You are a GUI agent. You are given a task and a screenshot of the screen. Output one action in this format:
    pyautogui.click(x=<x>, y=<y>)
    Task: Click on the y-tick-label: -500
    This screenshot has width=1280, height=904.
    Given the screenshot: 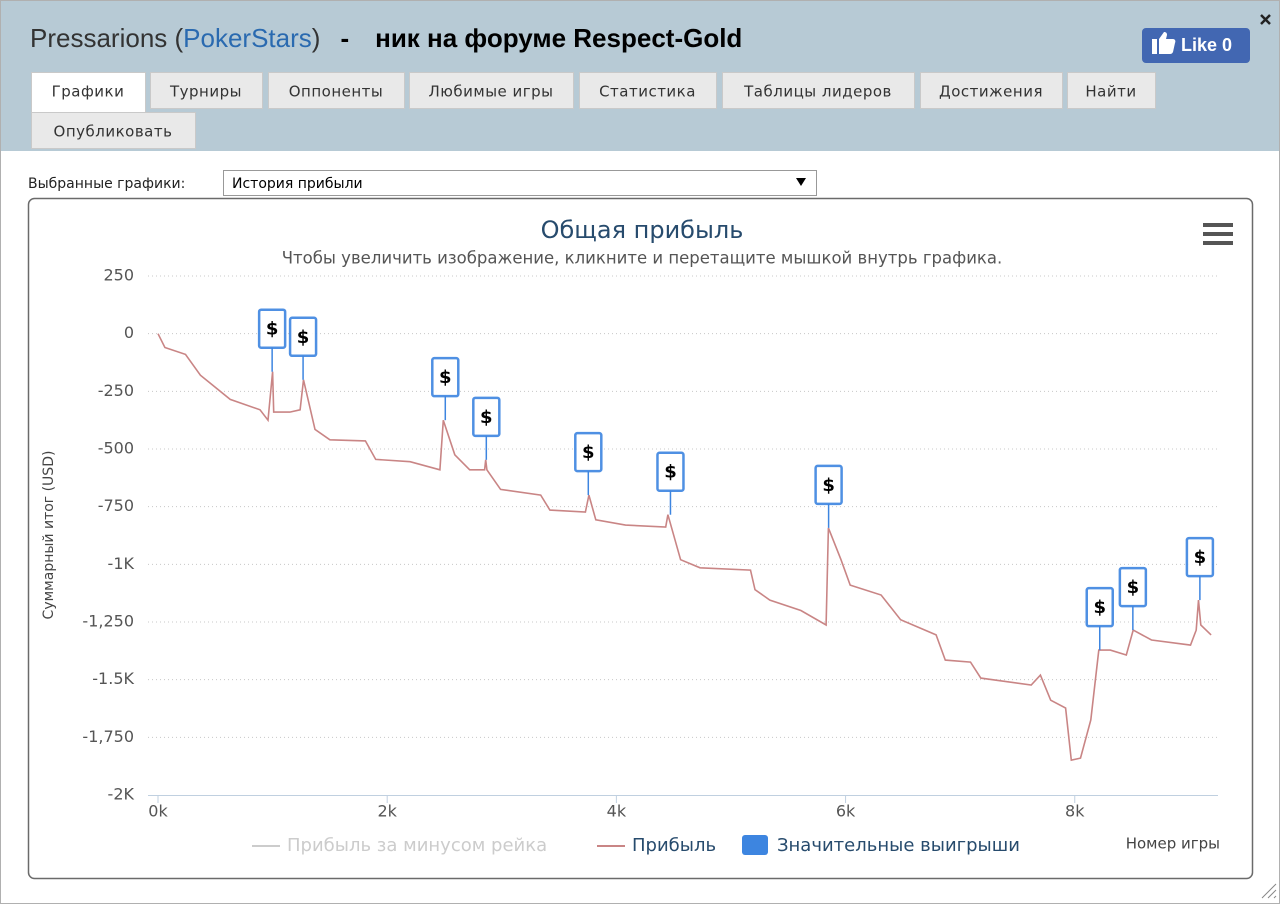 What is the action you would take?
    pyautogui.click(x=116, y=448)
    